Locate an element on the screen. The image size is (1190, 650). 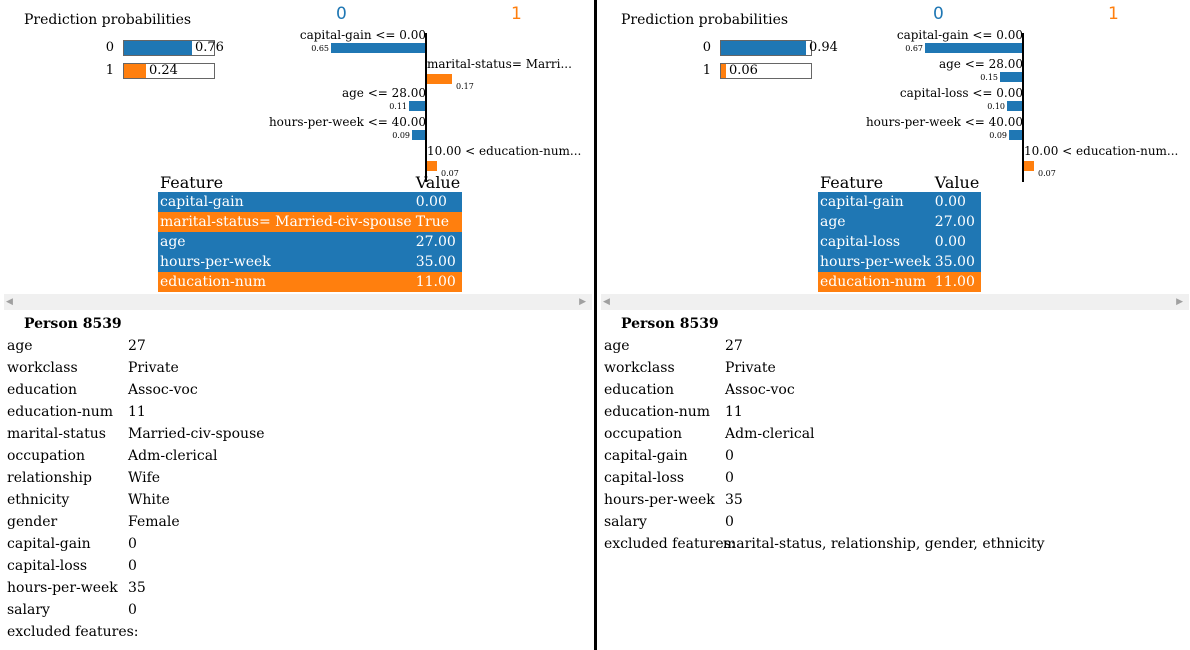
explanation-feature-weight: 0.67 is located at coordinates (914, 48).